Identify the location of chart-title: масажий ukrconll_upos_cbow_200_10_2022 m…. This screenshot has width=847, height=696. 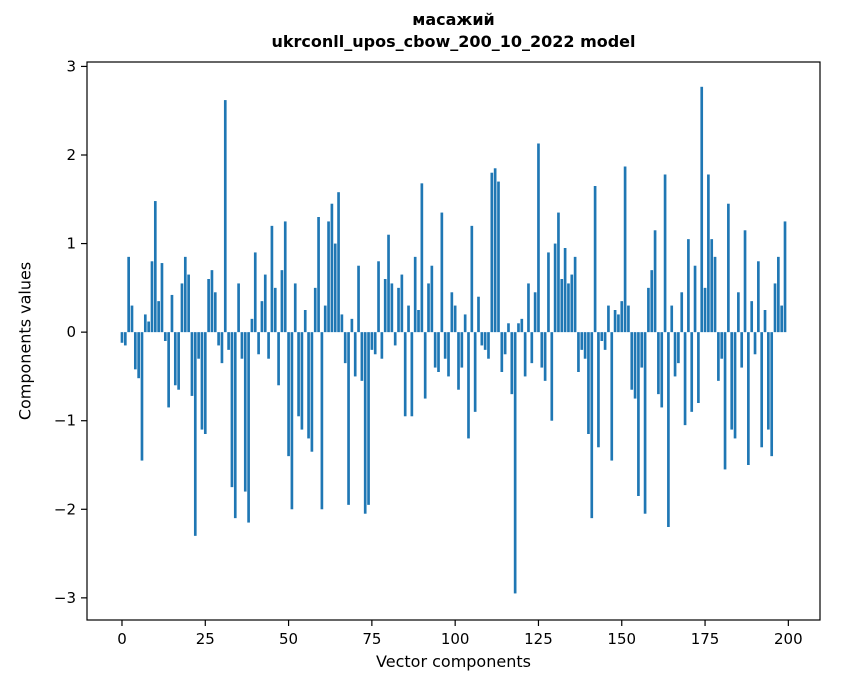
(453, 31).